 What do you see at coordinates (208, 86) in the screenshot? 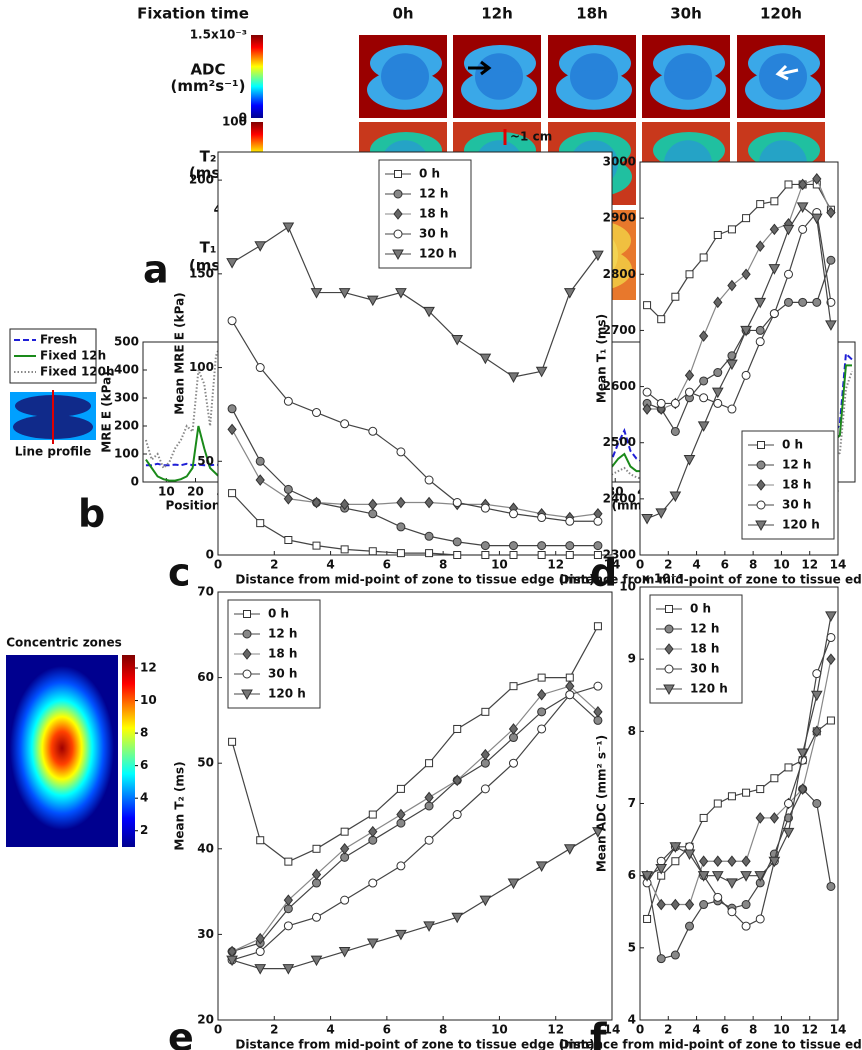
I see `row-unit: (mm²s⁻¹)` at bounding box center [208, 86].